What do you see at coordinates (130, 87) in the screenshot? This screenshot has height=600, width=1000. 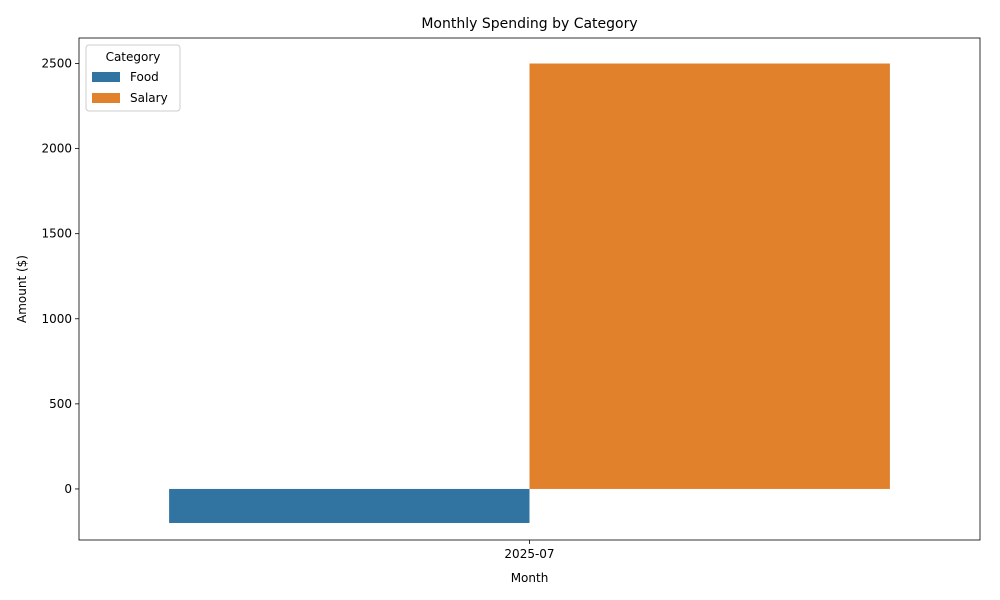 I see `legend-items: Food Salary` at bounding box center [130, 87].